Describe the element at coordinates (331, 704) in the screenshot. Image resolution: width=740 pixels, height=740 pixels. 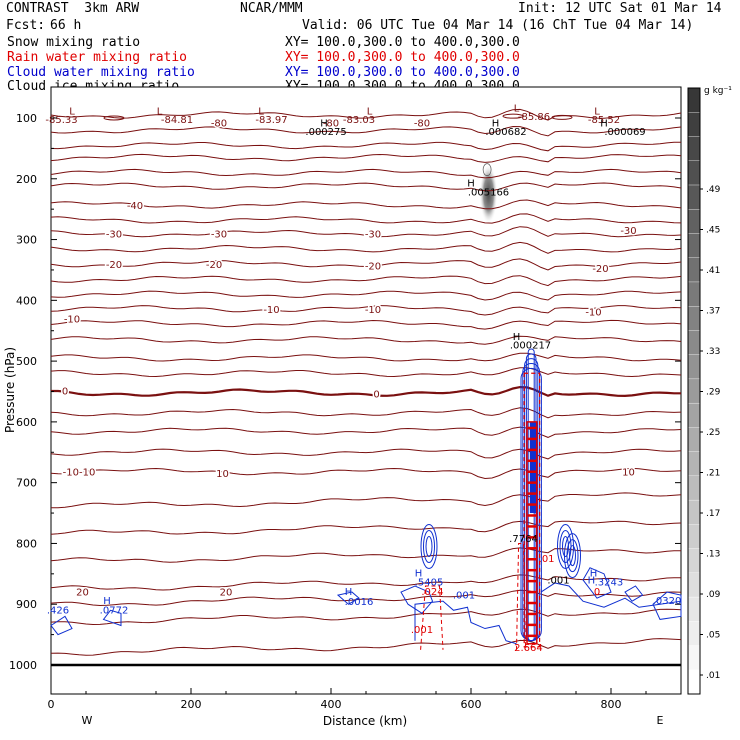
I see `x-tick-label: 400` at that location.